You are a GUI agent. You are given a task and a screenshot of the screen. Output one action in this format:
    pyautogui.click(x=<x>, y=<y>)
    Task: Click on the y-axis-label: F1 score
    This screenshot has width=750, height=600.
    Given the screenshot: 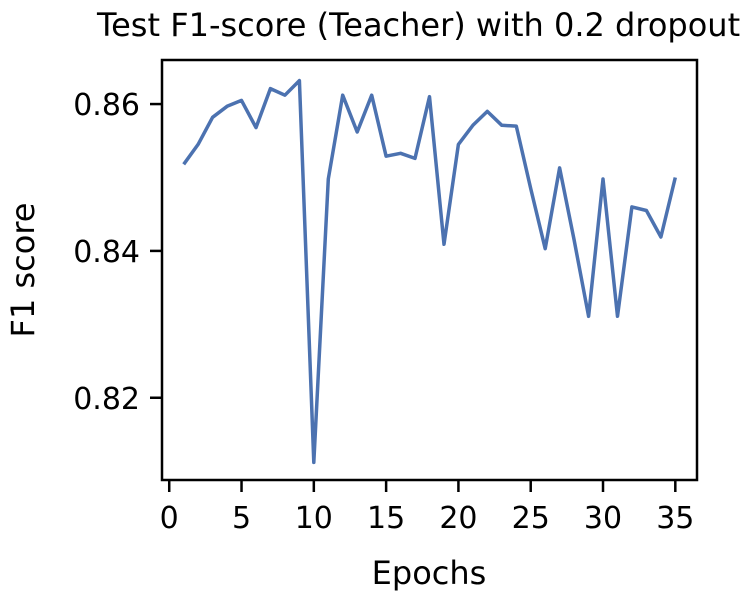 What is the action you would take?
    pyautogui.click(x=23, y=270)
    